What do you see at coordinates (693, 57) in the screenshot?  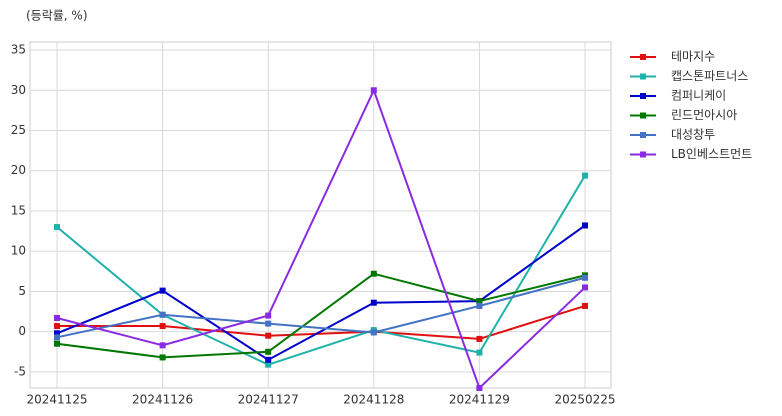 I see `legend-label: 테마지수` at bounding box center [693, 57].